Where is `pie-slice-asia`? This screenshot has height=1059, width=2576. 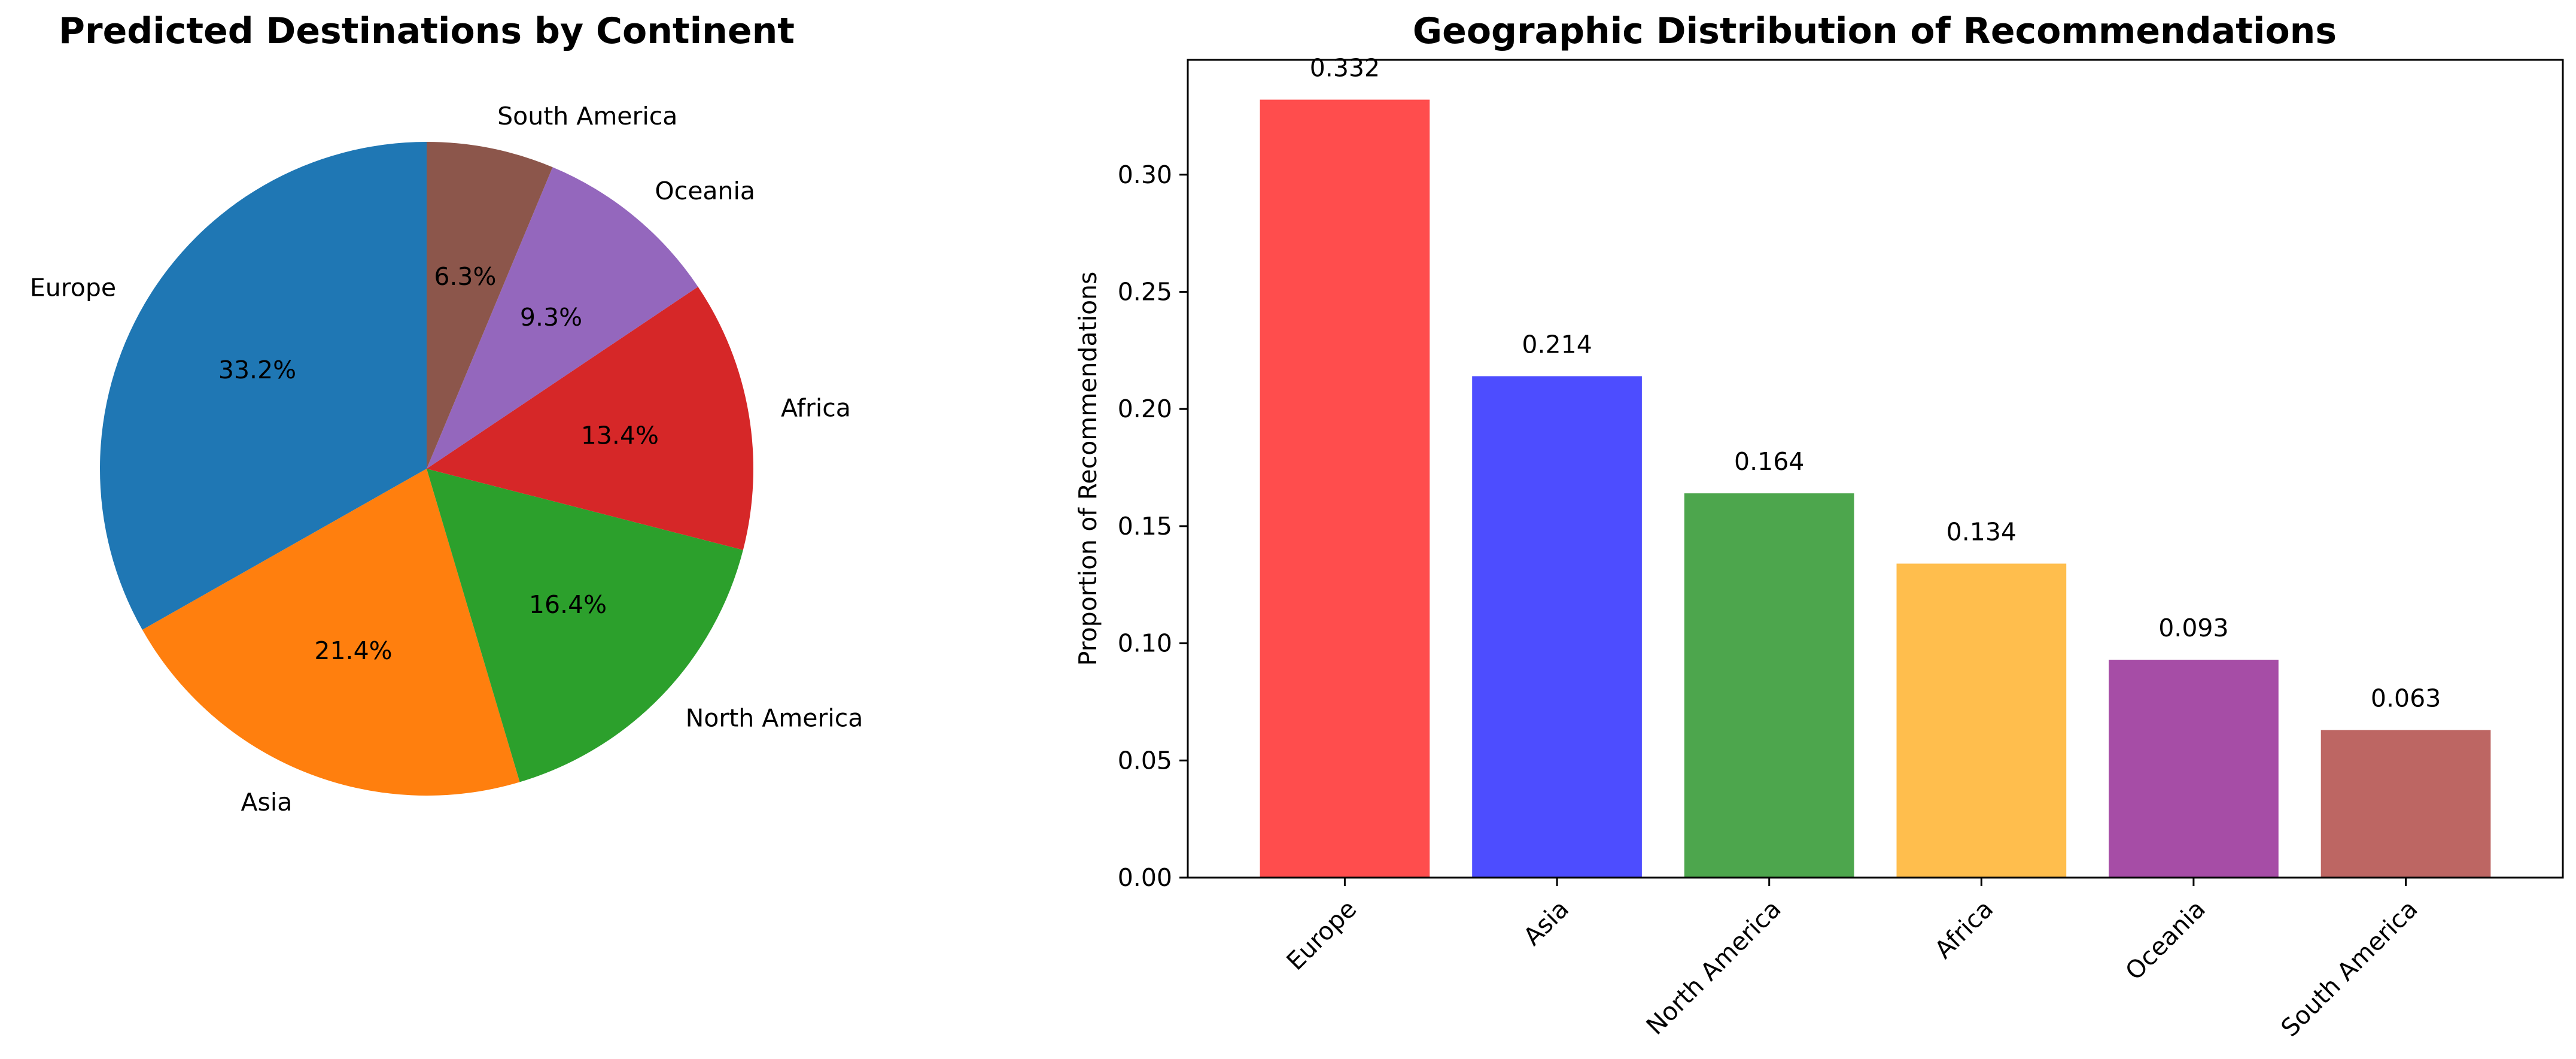
pie-slice-asia is located at coordinates (331, 632).